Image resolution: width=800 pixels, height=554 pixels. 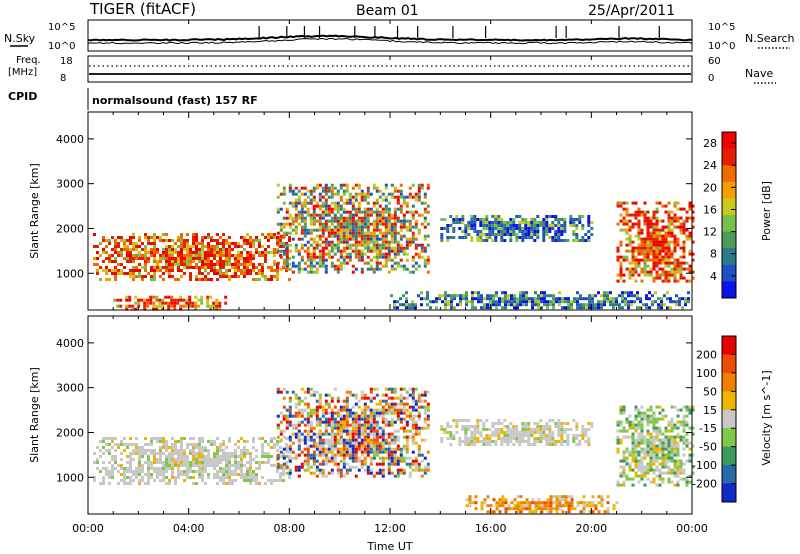 I want to click on nave-label: Nave, so click(x=759, y=73).